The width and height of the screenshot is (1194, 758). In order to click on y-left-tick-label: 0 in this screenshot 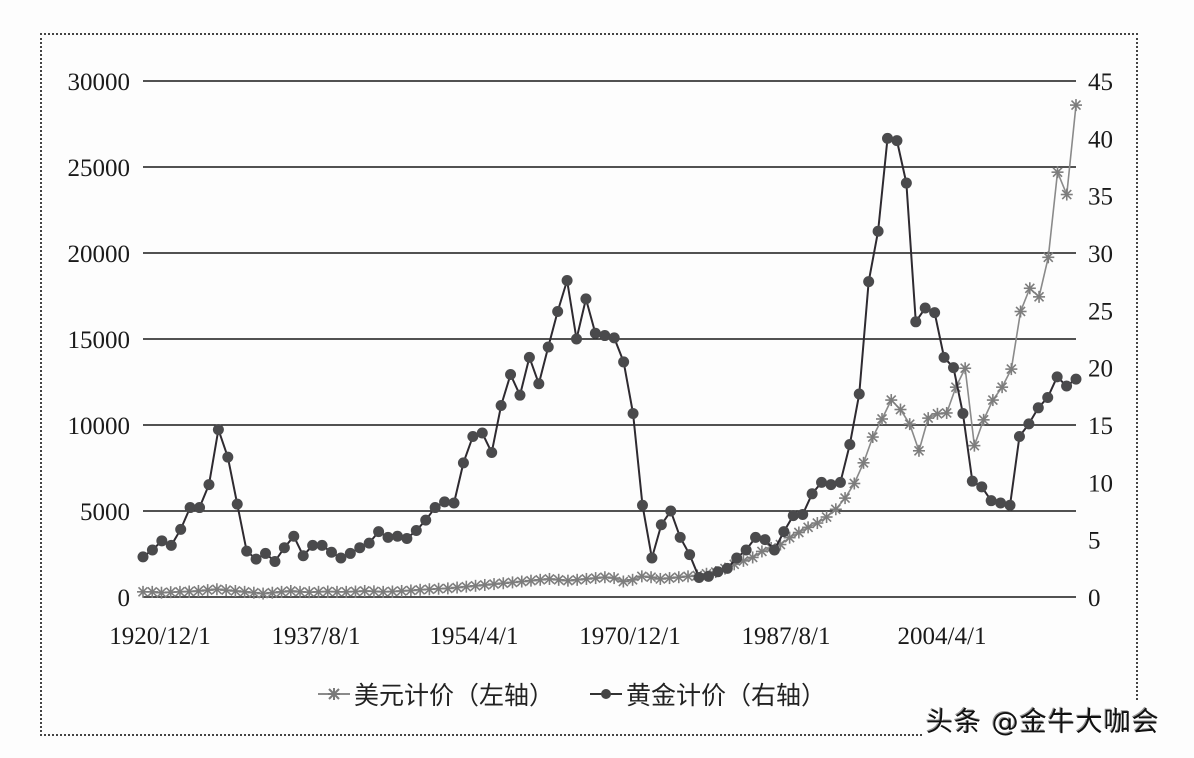, I will do `click(124, 598)`.